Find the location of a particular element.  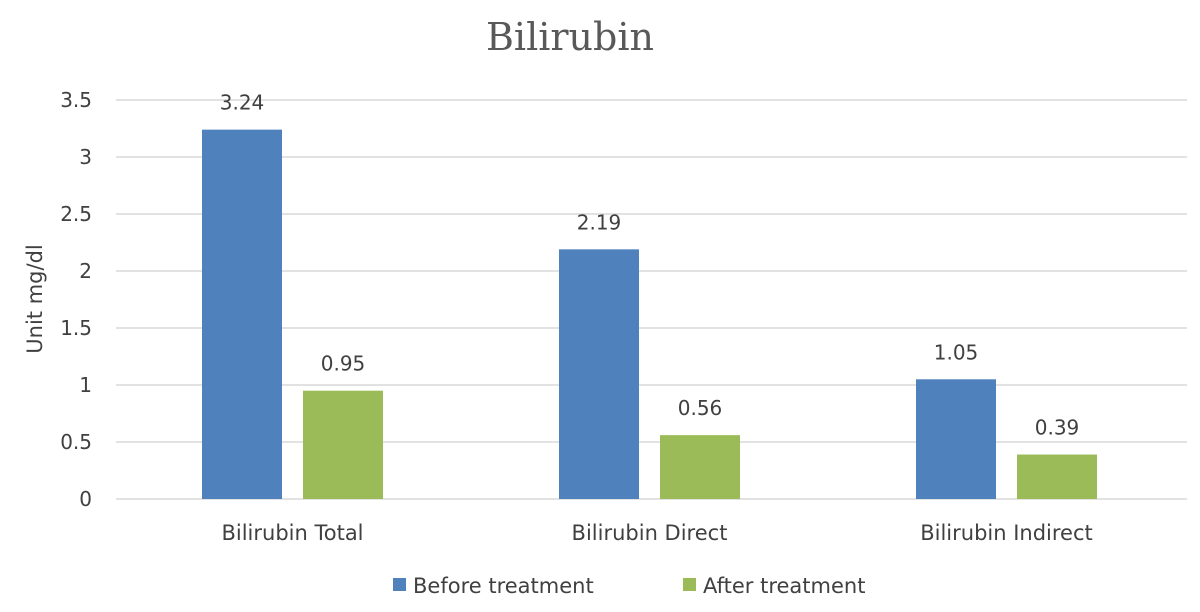

y-tick-label: 3 is located at coordinates (85, 157).